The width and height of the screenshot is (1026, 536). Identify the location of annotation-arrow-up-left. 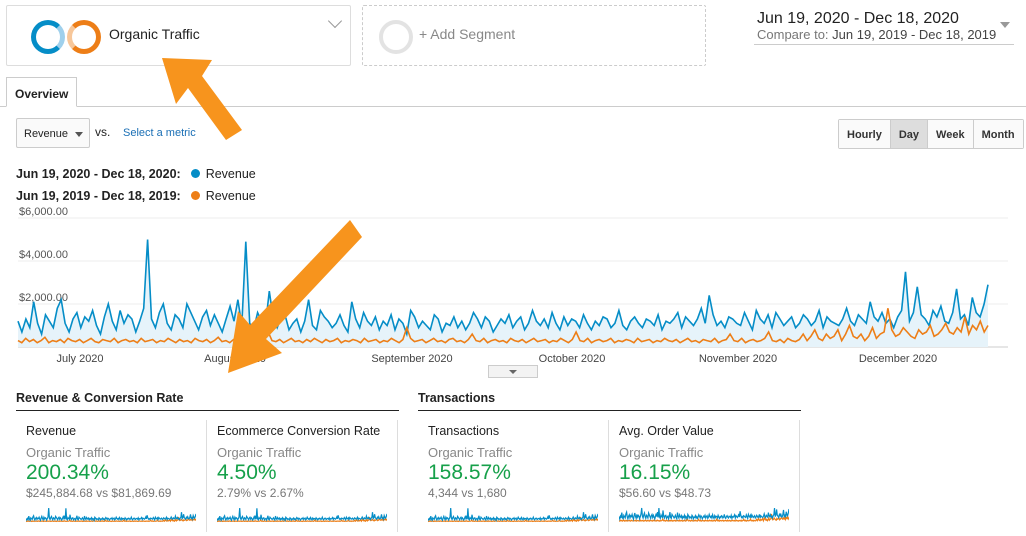
(202, 99).